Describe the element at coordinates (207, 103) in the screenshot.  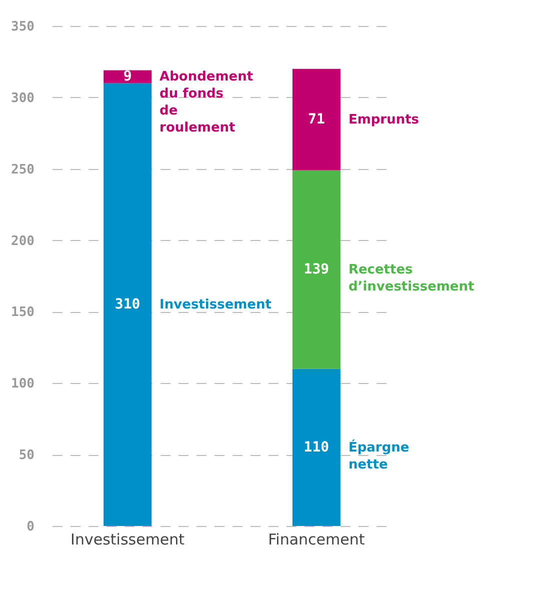
I see `series-label: Abondement du fonds de roulement` at that location.